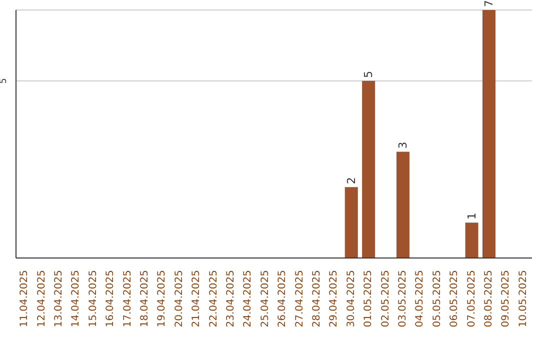  Describe the element at coordinates (489, 299) in the screenshot. I see `x-tick-label: 08.05.2025` at that location.